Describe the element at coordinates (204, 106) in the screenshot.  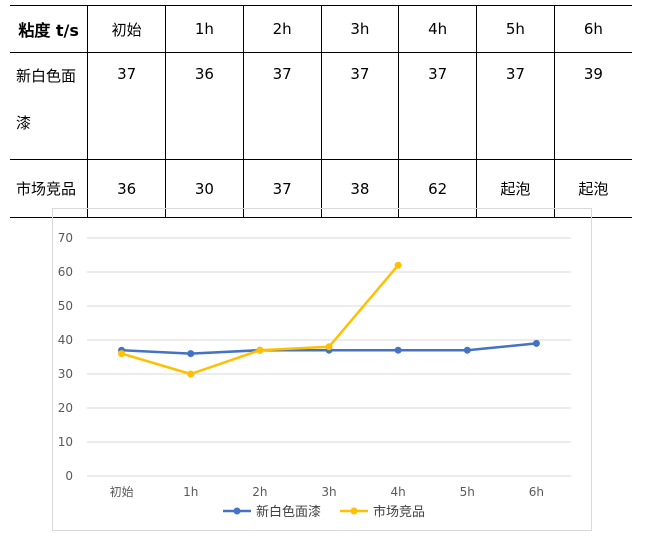
I see `table-cell: 36` at that location.